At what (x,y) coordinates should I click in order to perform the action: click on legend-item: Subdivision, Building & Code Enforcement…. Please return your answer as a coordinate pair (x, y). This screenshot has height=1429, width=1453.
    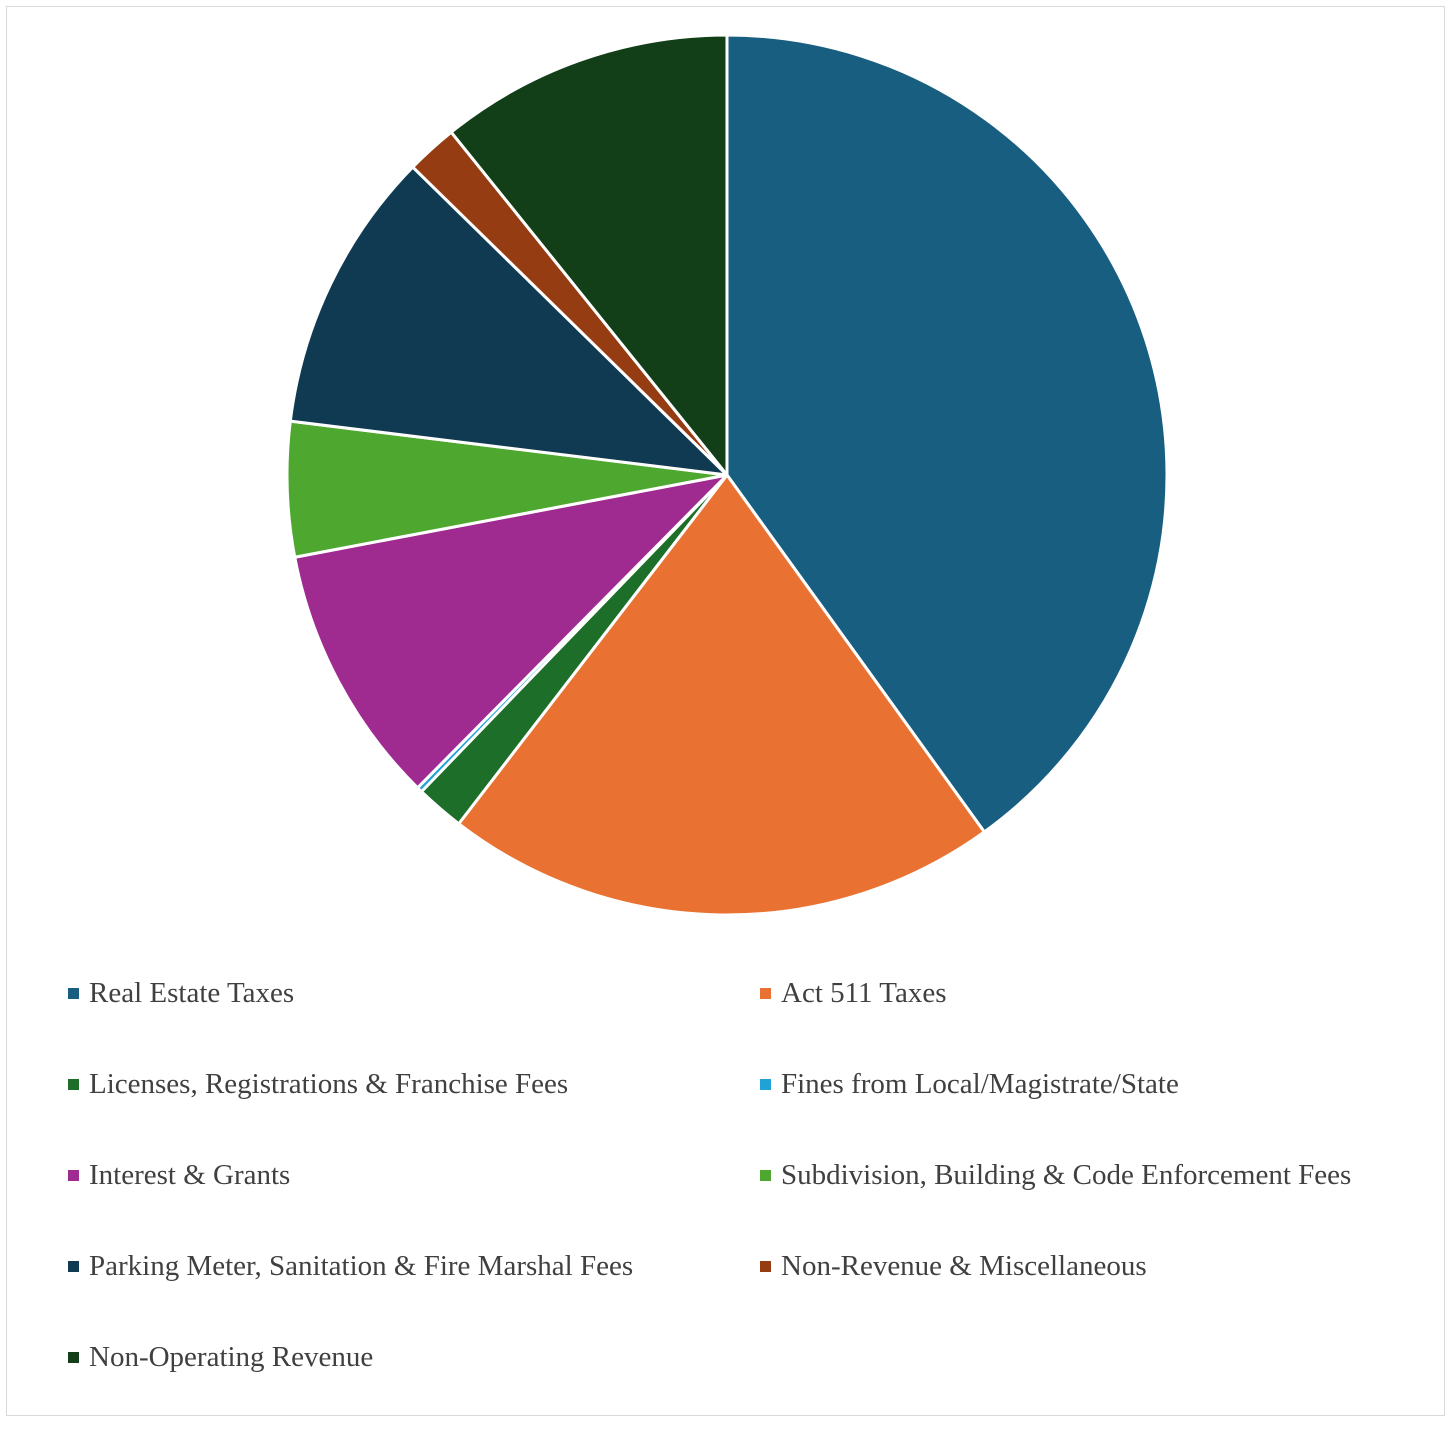
    Looking at the image, I should click on (1090, 1175).